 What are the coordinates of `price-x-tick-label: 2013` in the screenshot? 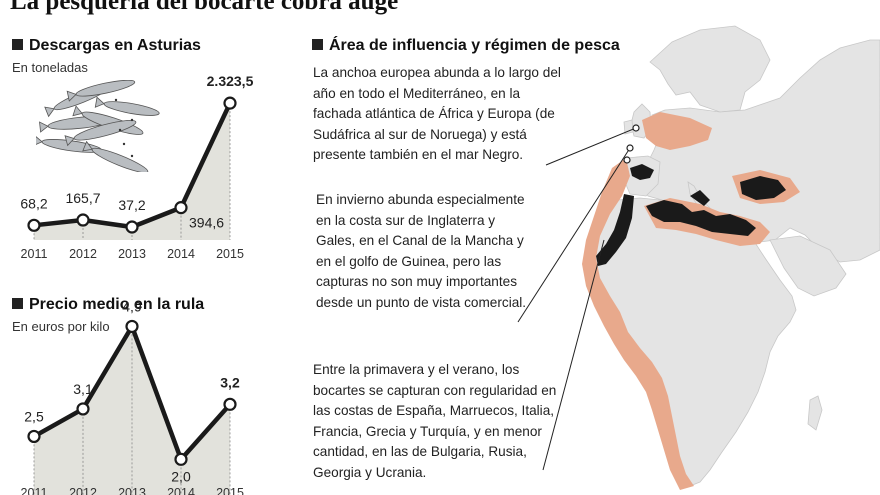 It's located at (132, 490).